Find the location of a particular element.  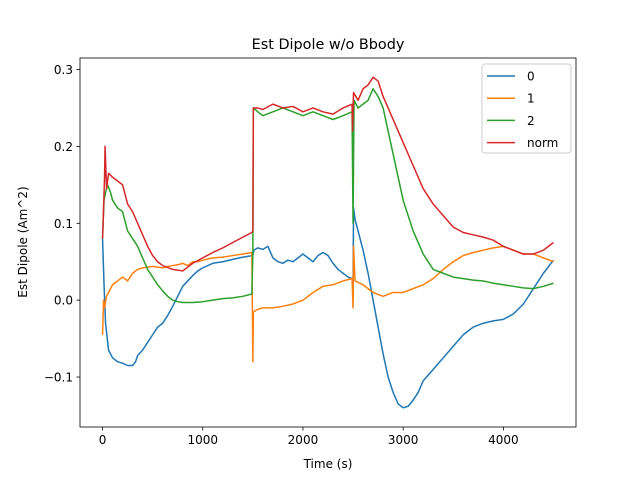

y-tick-label: 0.1 is located at coordinates (63, 224).